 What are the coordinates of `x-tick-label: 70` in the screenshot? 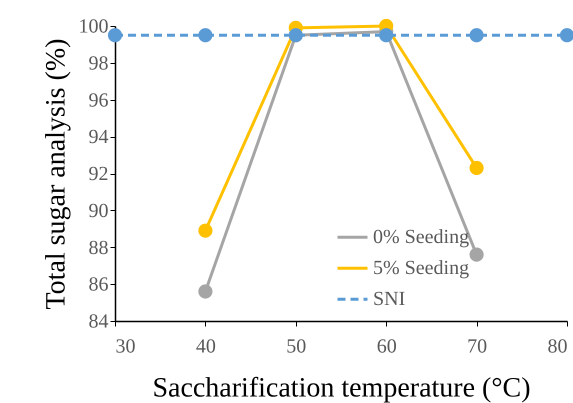 It's located at (477, 347).